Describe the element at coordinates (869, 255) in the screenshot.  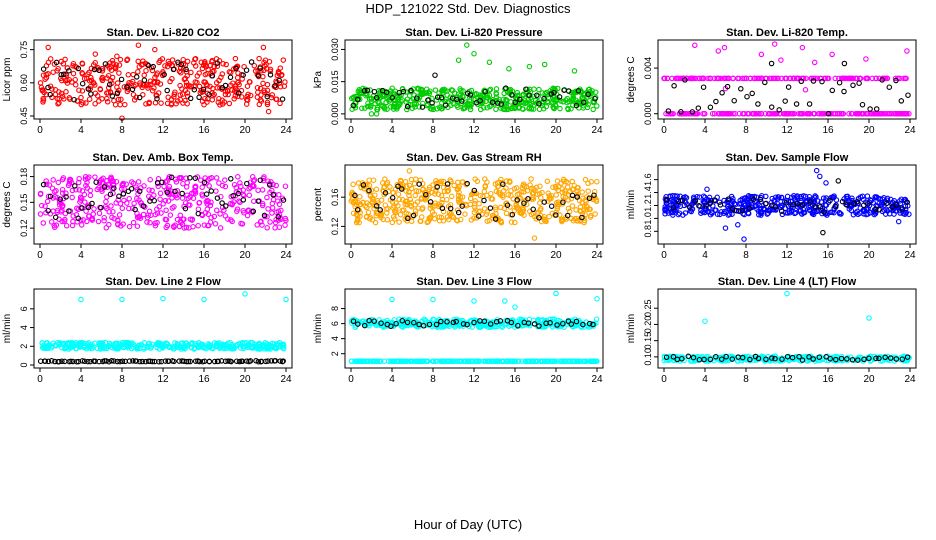
I see `x-tick-label: 20` at that location.